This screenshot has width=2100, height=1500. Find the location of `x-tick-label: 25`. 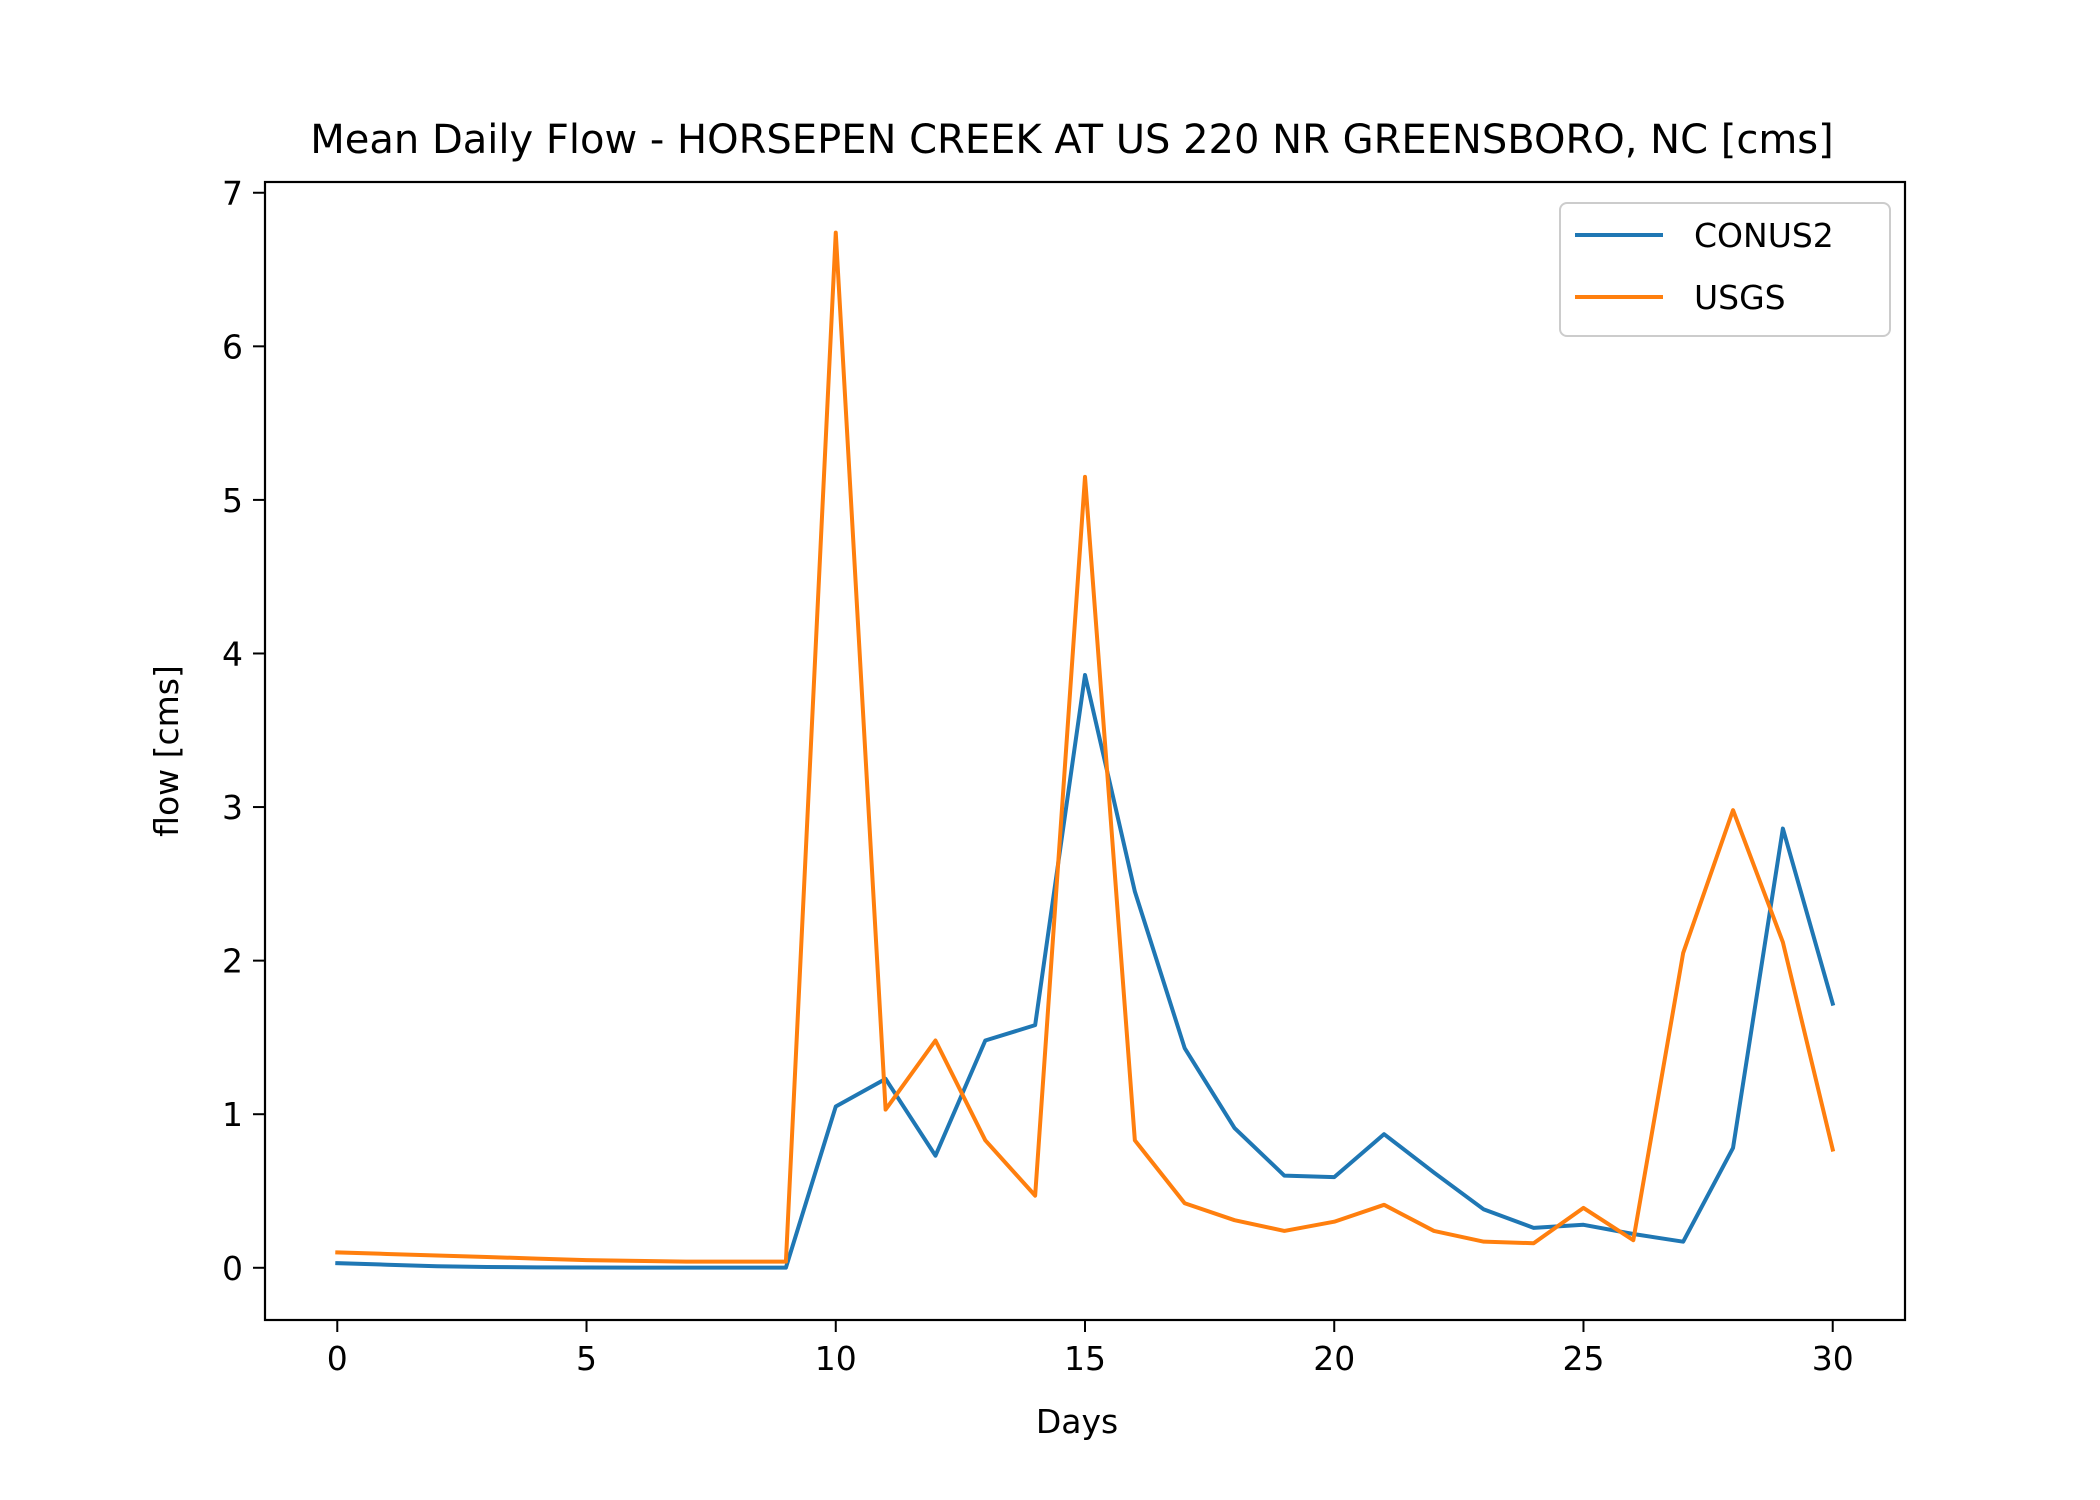

x-tick-label: 25 is located at coordinates (1583, 1358).